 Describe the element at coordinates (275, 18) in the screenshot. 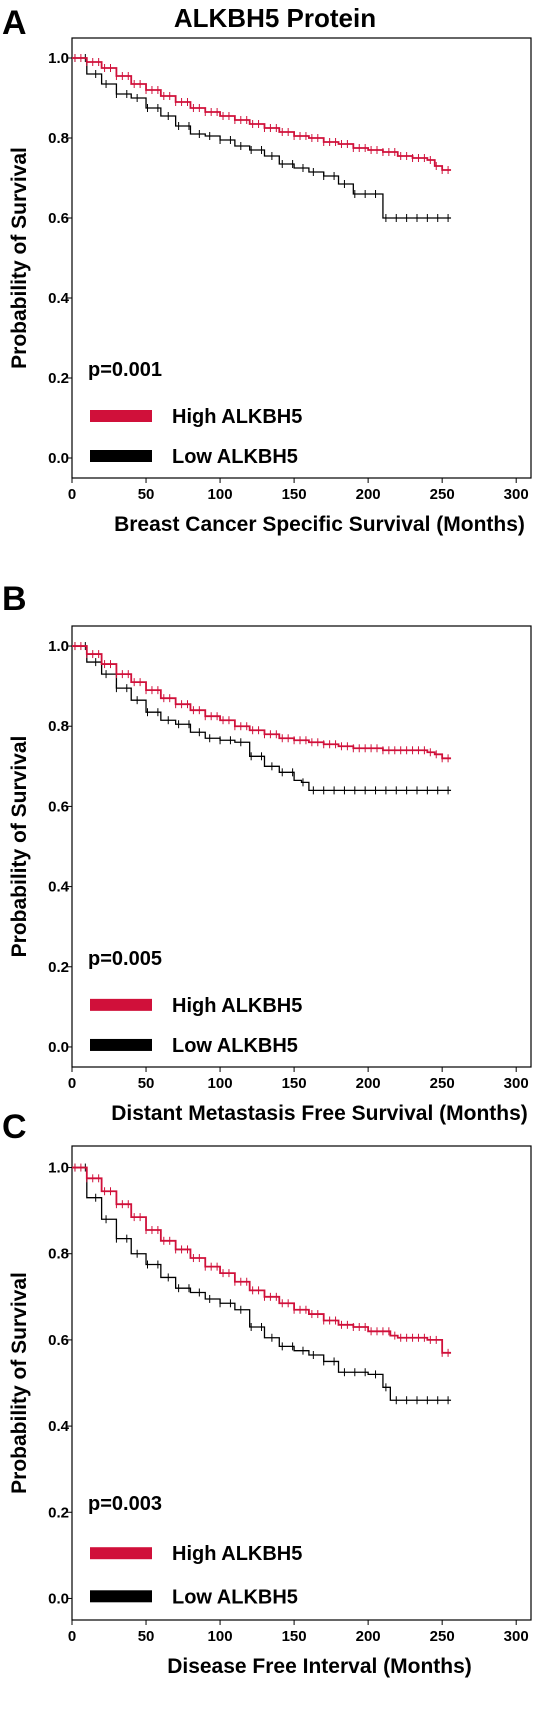

I see `figure-title: ALKBH5 Protein` at that location.